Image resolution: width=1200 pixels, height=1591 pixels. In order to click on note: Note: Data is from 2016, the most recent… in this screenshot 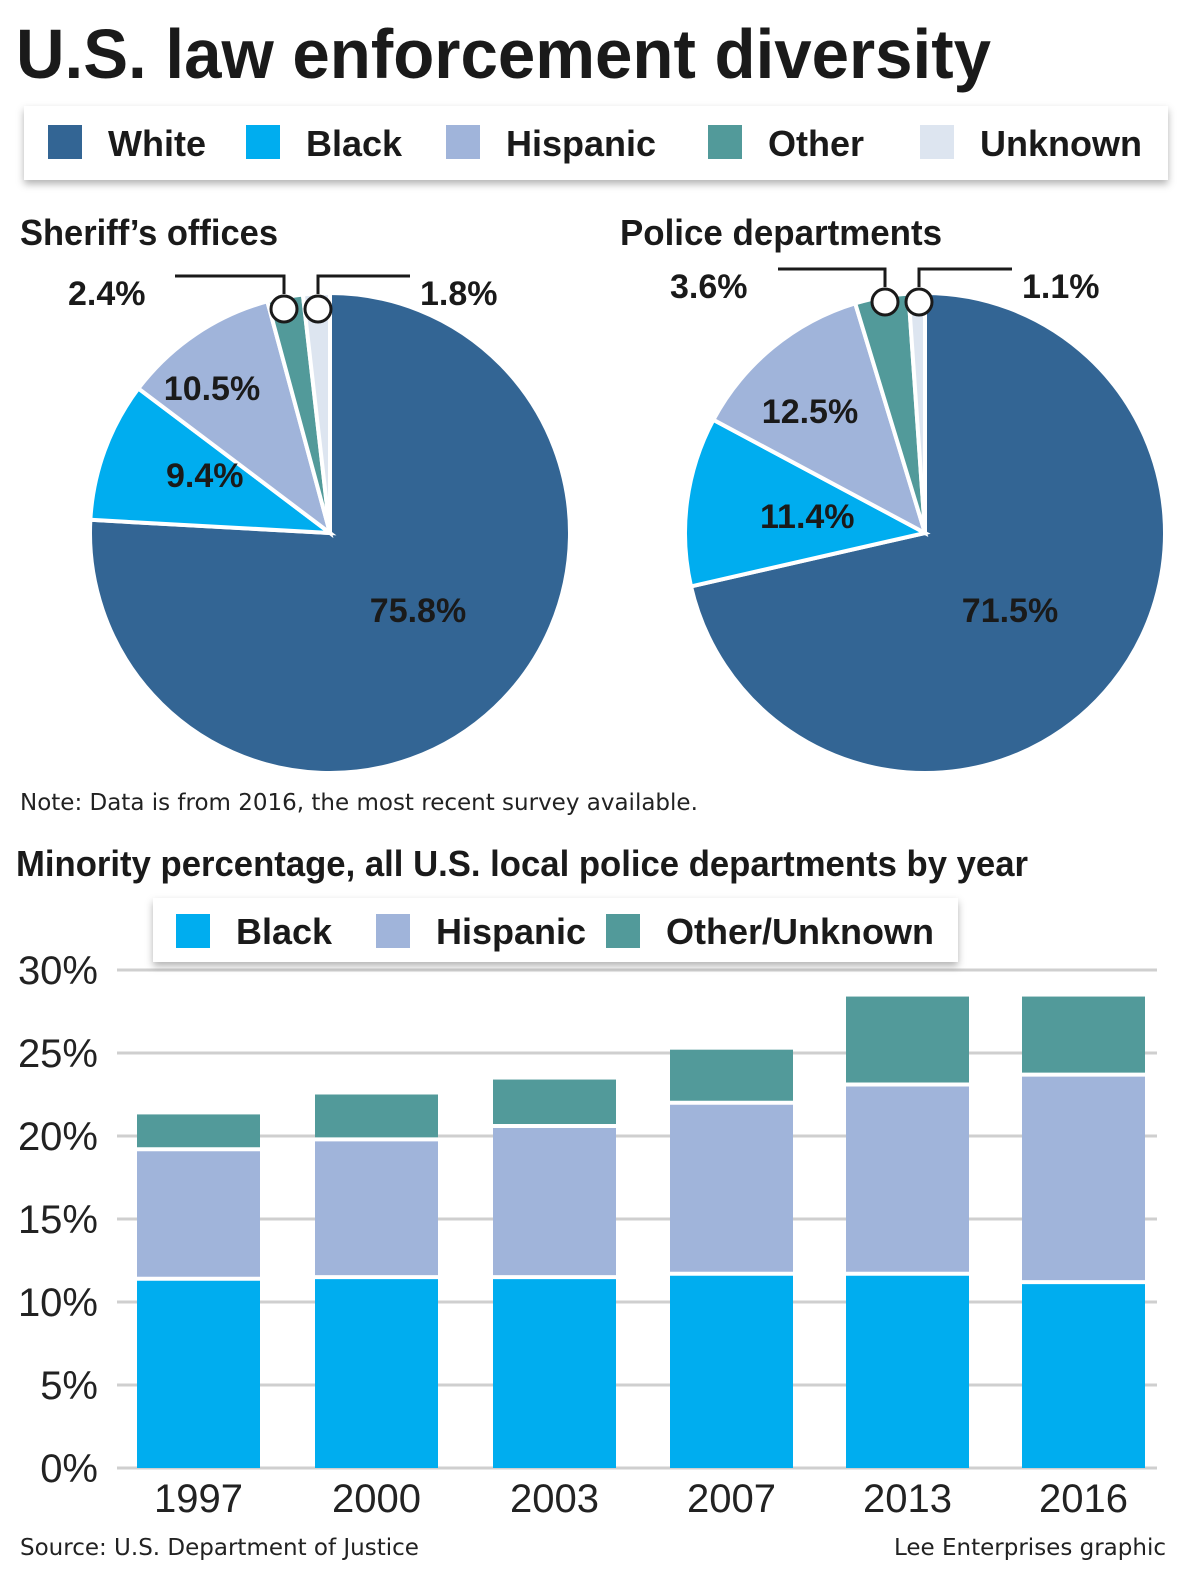, I will do `click(359, 803)`.